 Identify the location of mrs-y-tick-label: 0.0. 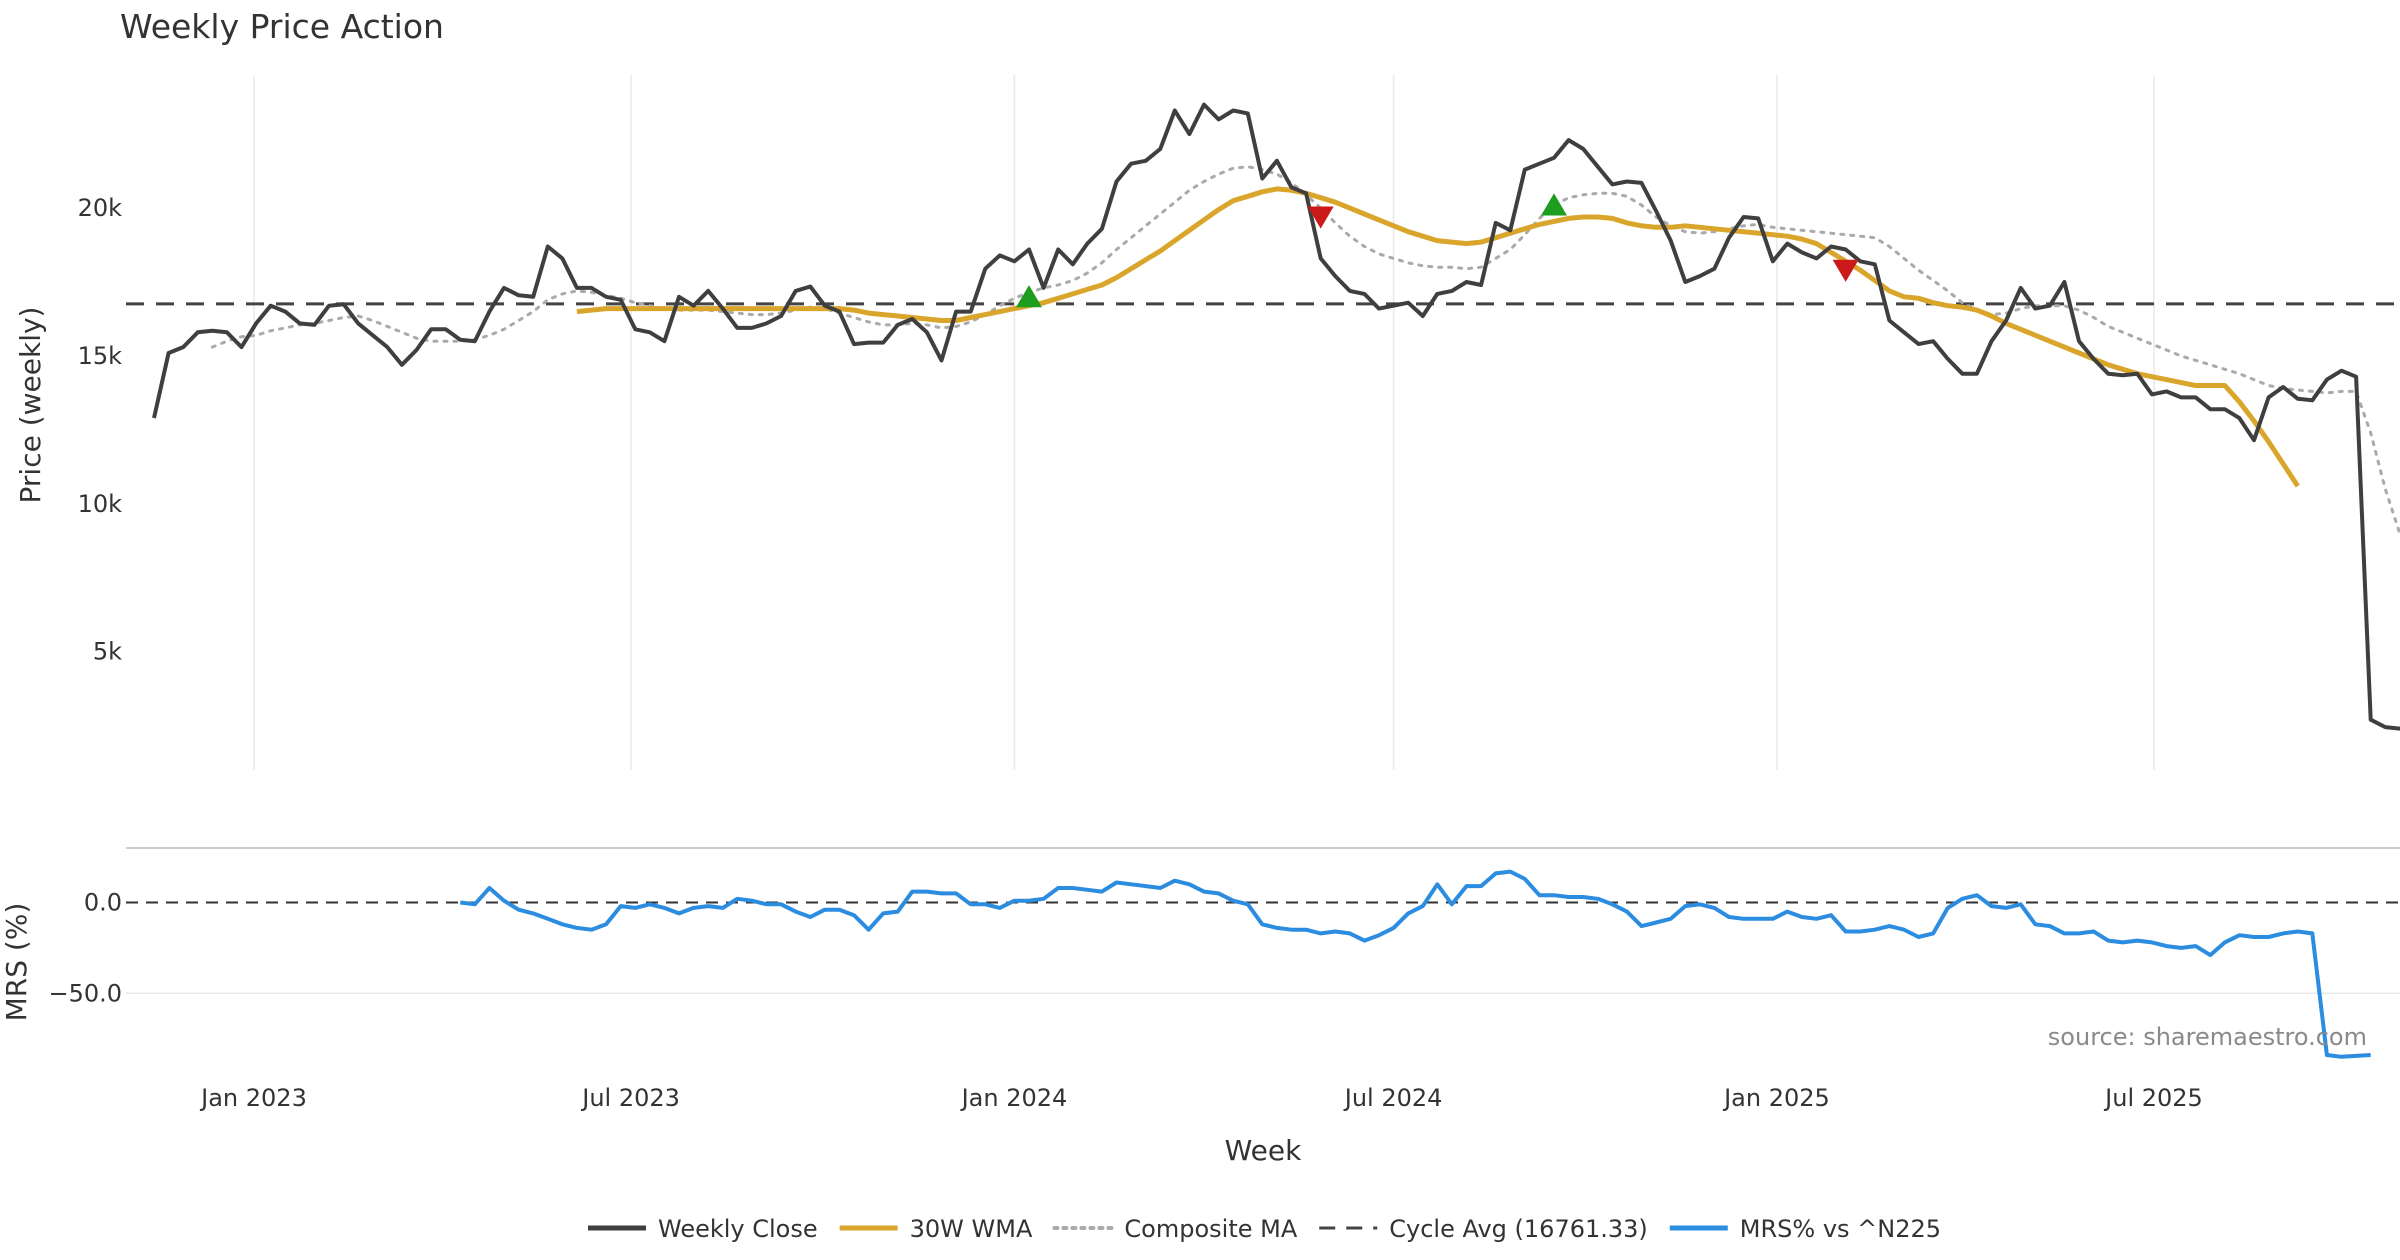
(103, 902).